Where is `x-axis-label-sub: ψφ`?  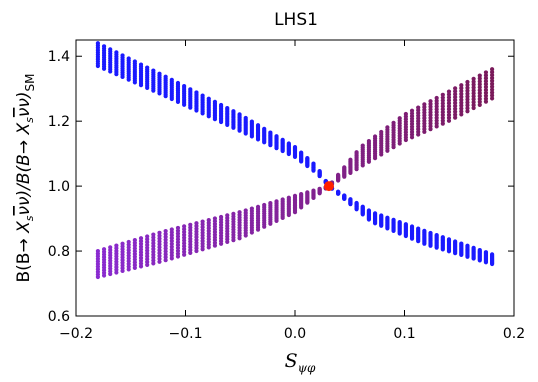 x-axis-label-sub: ψφ is located at coordinates (307, 368).